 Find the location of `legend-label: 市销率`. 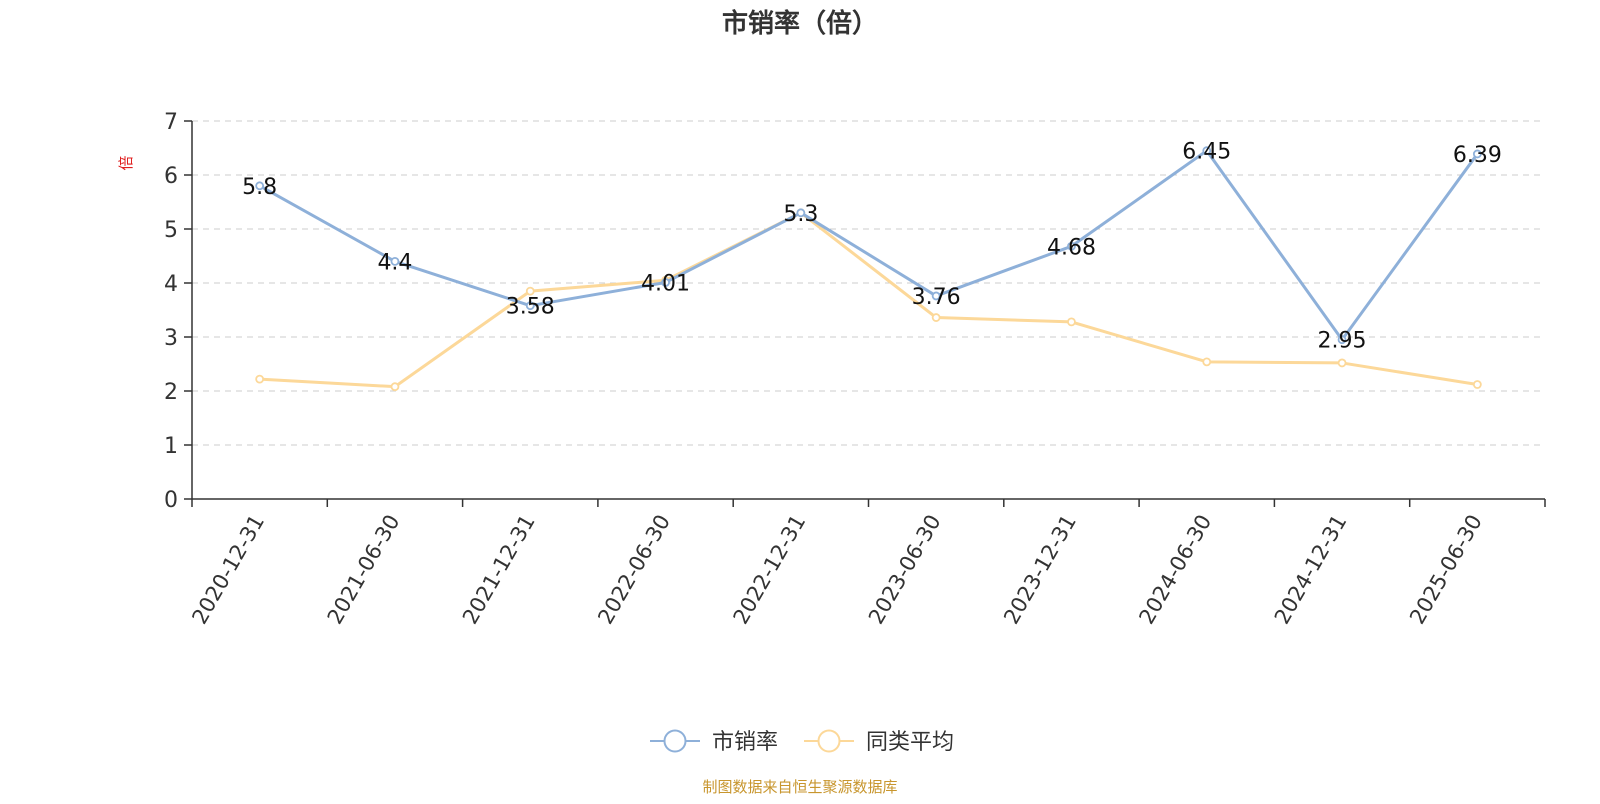

legend-label: 市销率 is located at coordinates (745, 742).